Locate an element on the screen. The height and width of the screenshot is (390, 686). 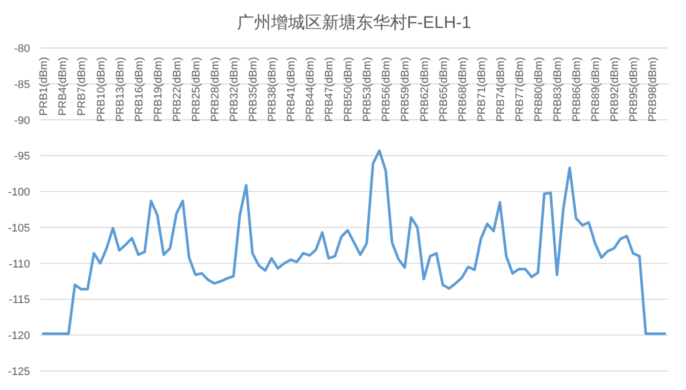
x-tick-label: PRB98(dBm) is located at coordinates (653, 89).